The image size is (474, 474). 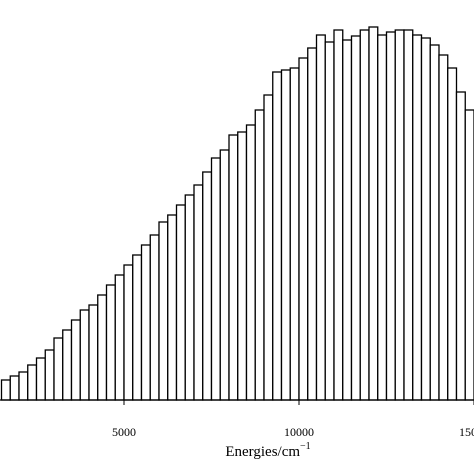 What do you see at coordinates (305, 446) in the screenshot?
I see `x-axis-label-sup: −1` at bounding box center [305, 446].